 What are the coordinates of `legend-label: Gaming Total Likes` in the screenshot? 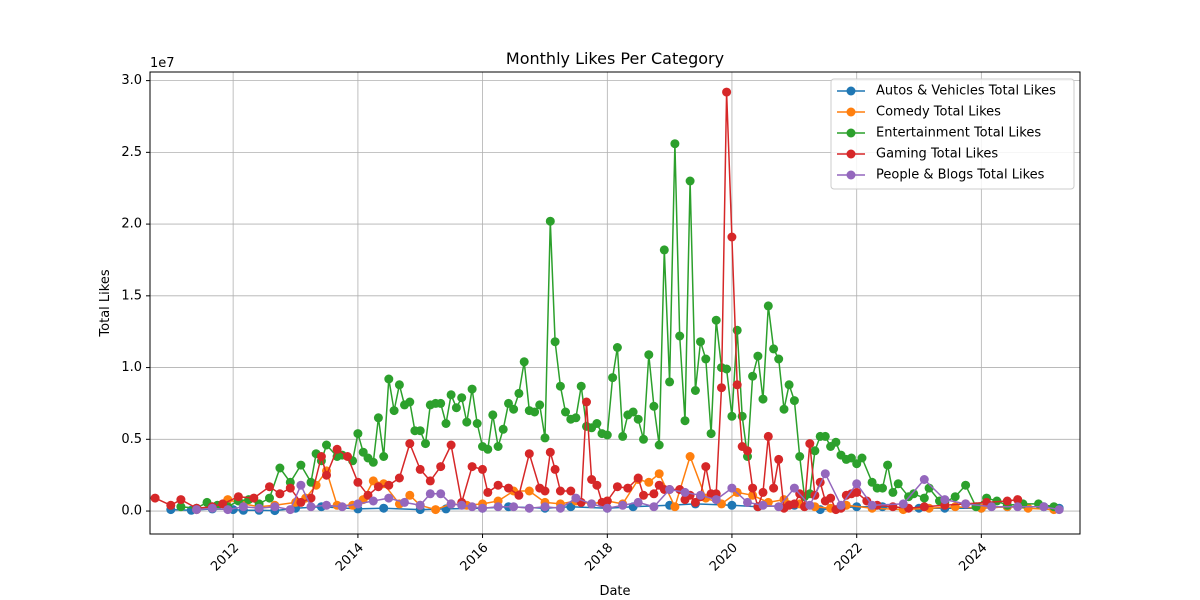 It's located at (937, 154).